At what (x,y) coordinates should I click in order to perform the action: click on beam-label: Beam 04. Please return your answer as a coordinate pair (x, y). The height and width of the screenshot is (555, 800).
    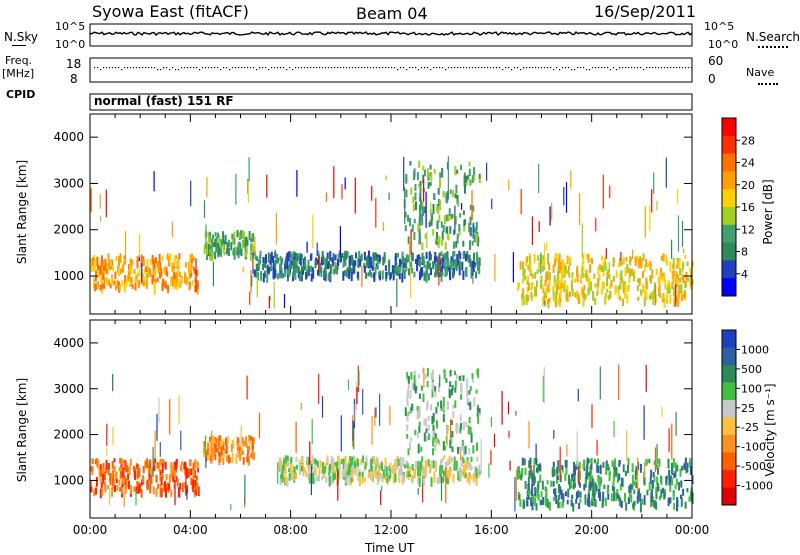
    Looking at the image, I should click on (392, 13).